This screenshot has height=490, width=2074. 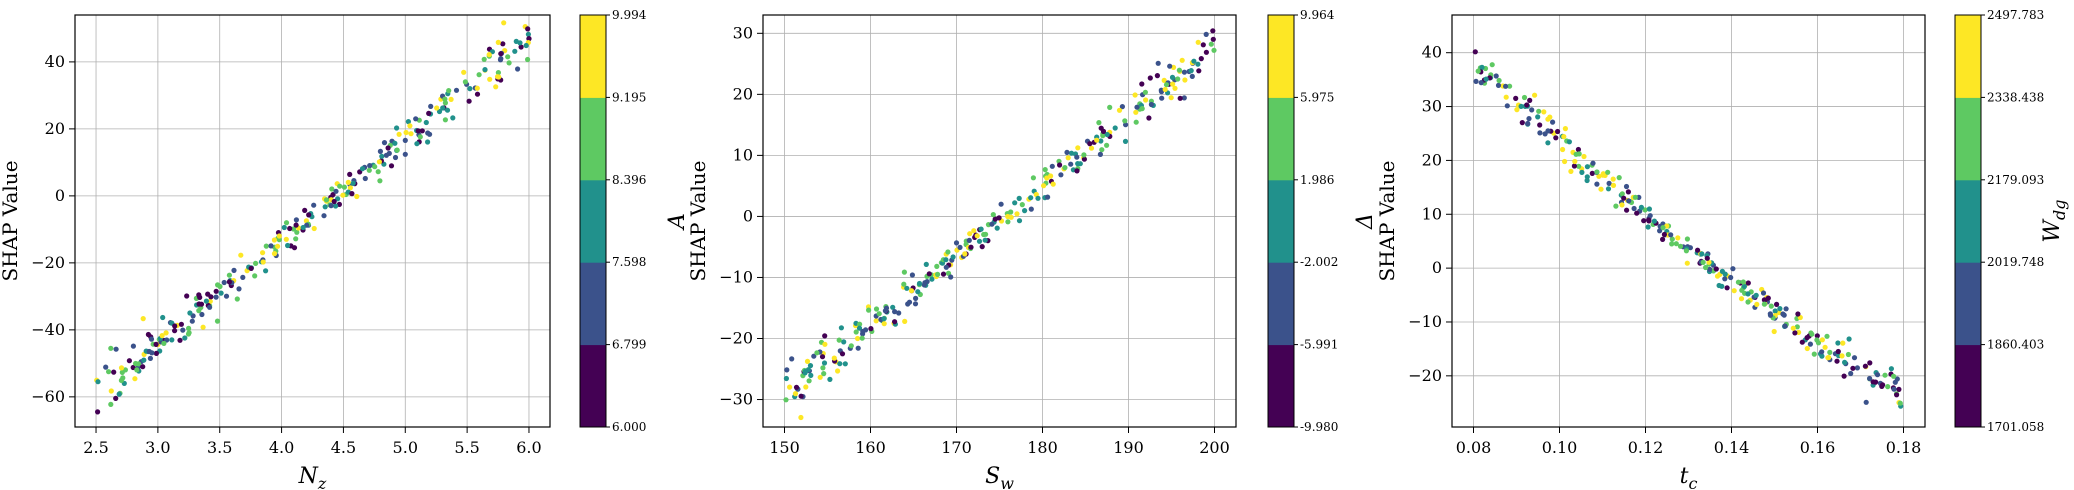 What do you see at coordinates (281, 447) in the screenshot?
I see `x-tick-label: 4.0` at bounding box center [281, 447].